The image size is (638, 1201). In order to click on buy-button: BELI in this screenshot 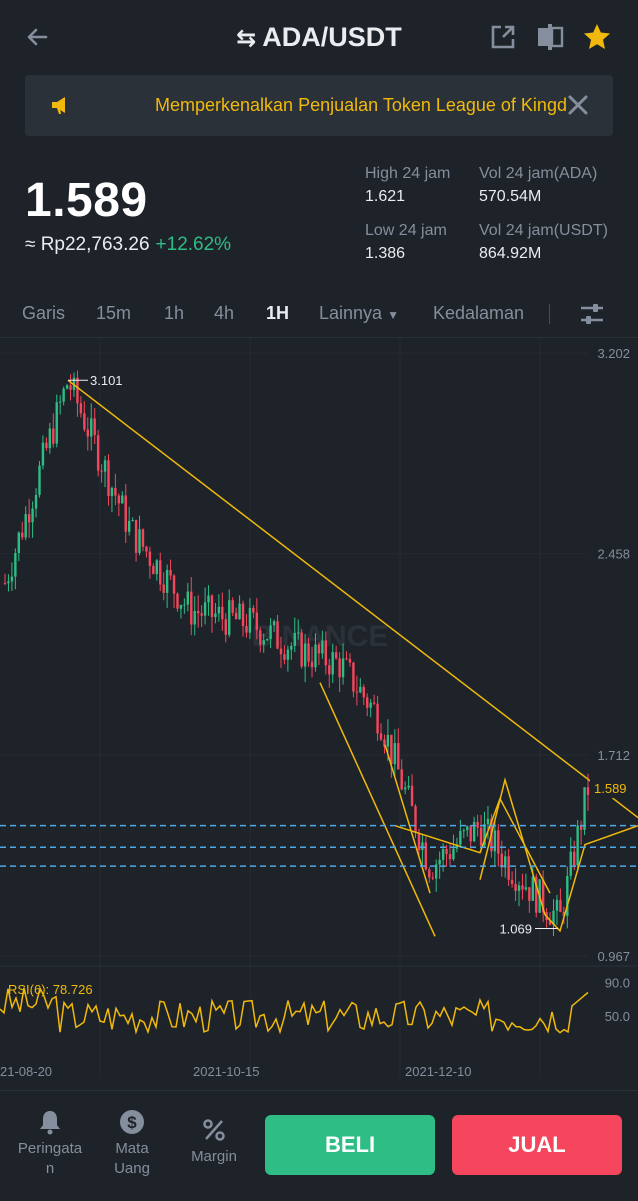, I will do `click(350, 1145)`.